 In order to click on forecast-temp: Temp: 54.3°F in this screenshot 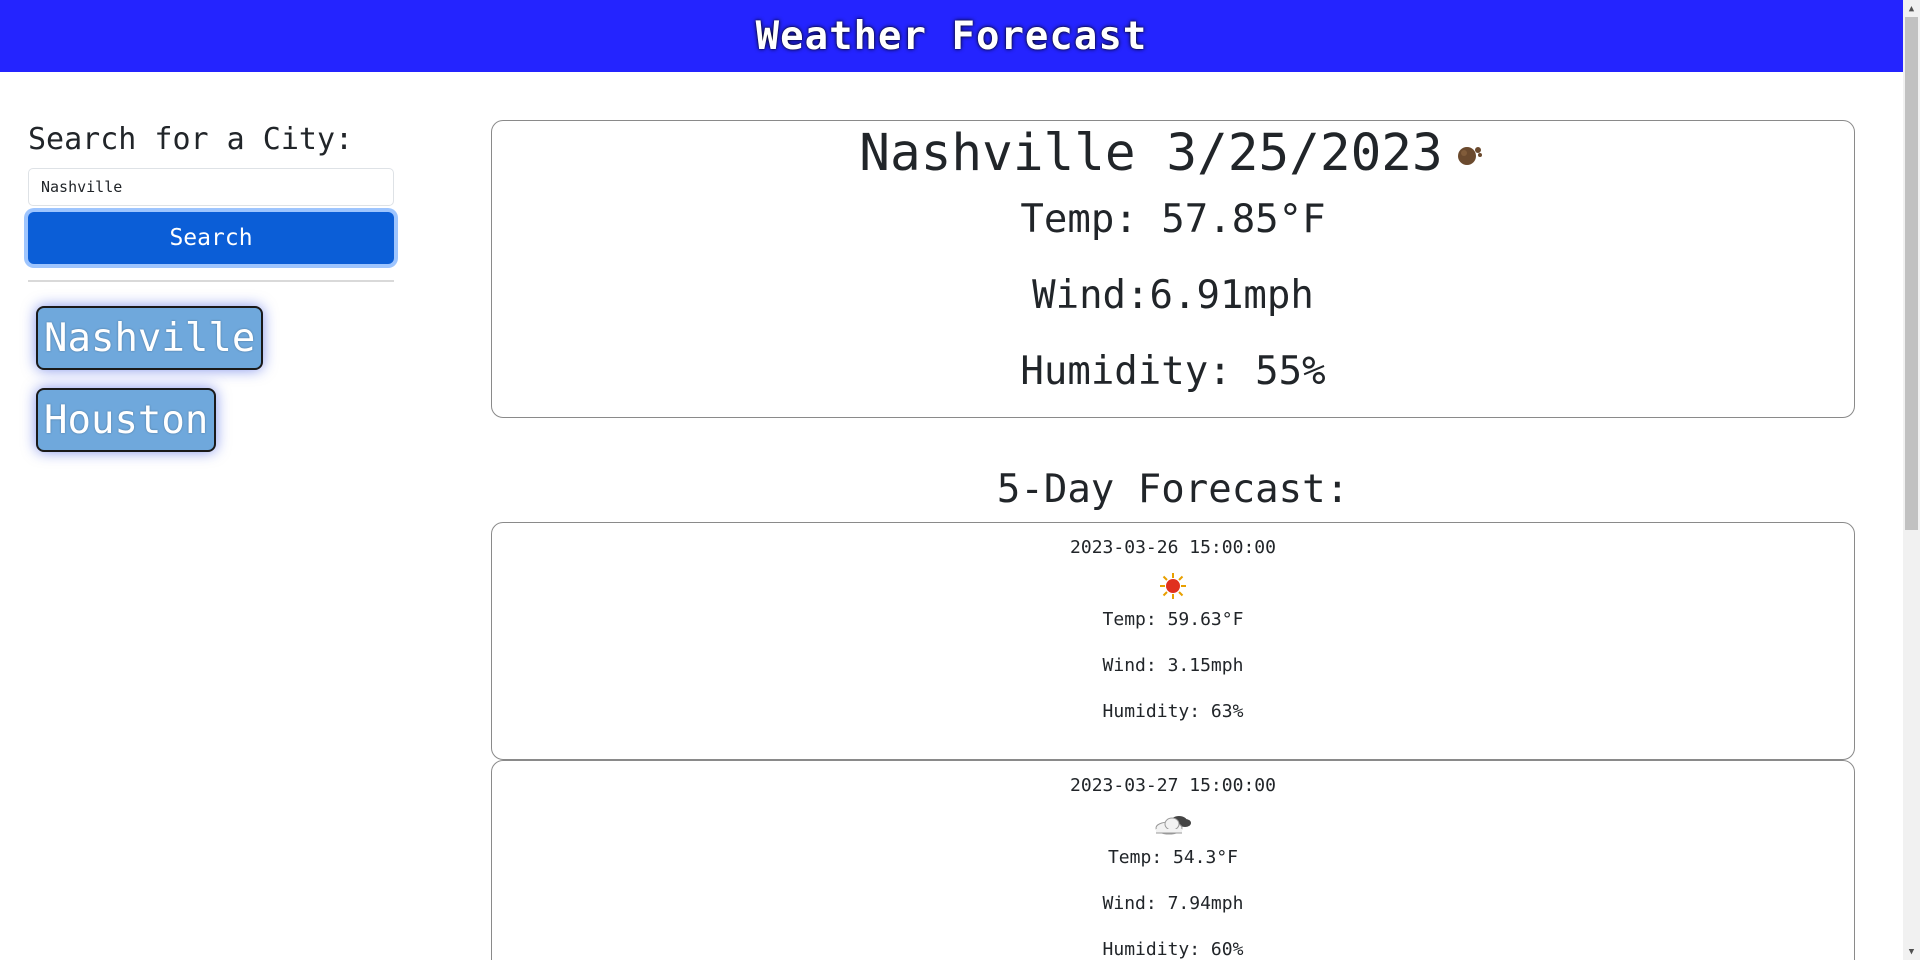, I will do `click(1173, 857)`.